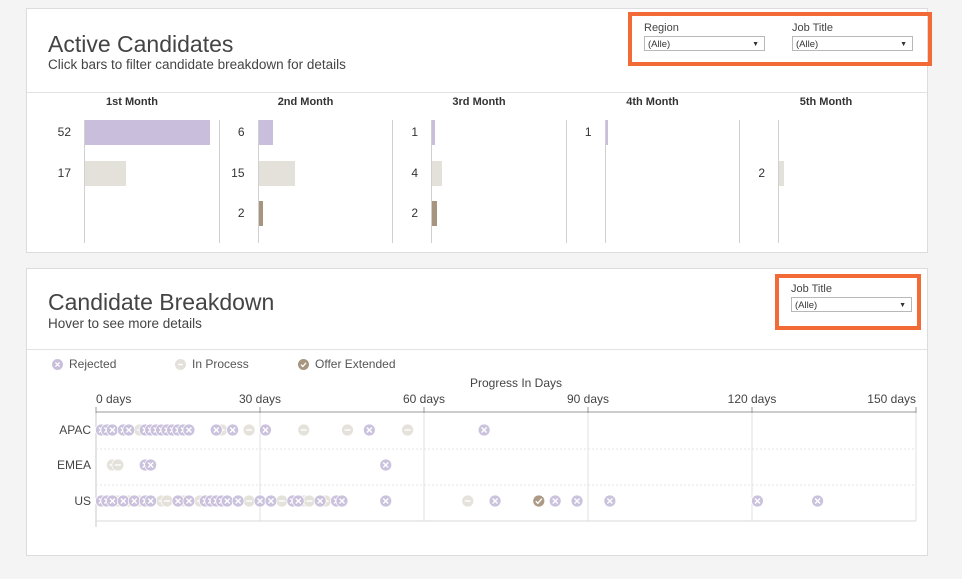 The height and width of the screenshot is (579, 962). I want to click on region-filter: Region (Alle) ▼, so click(704, 36).